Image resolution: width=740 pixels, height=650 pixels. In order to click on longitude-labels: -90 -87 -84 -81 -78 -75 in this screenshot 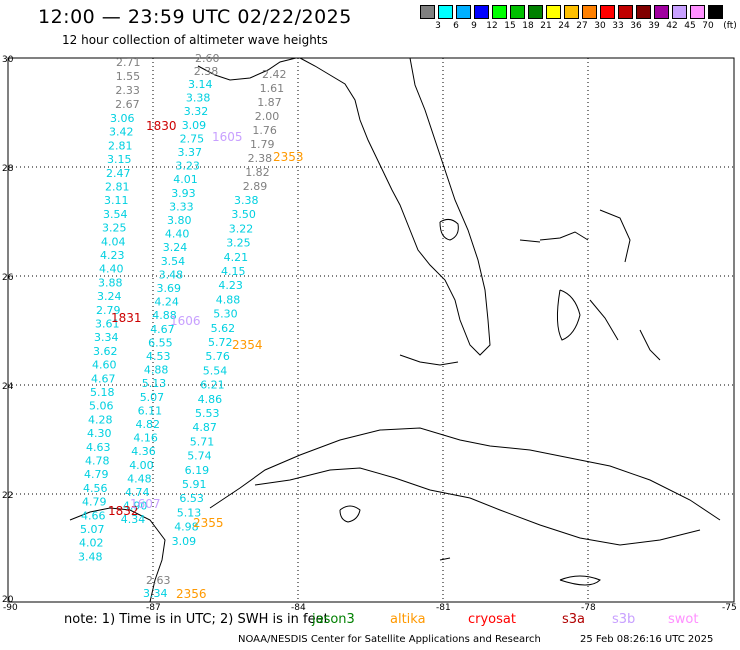, I will do `click(370, 608)`.